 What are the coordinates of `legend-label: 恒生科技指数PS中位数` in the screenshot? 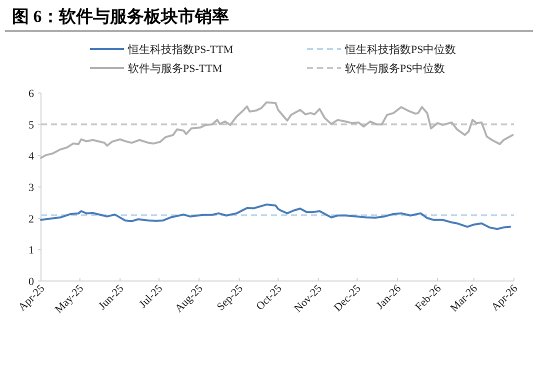 It's located at (400, 49).